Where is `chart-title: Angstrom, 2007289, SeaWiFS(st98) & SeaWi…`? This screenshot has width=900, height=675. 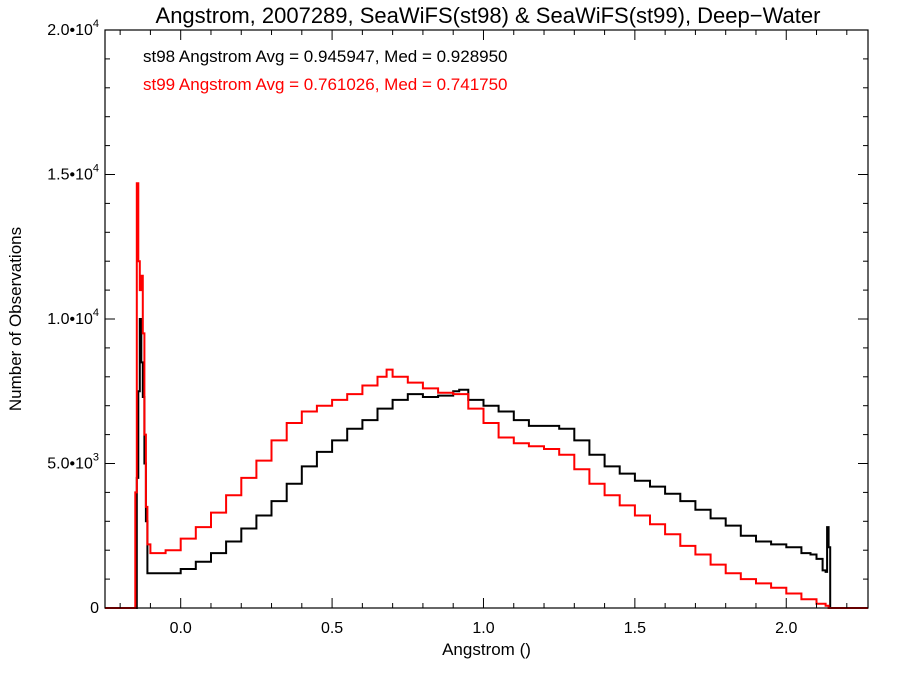 chart-title: Angstrom, 2007289, SeaWiFS(st98) & SeaWi… is located at coordinates (488, 15).